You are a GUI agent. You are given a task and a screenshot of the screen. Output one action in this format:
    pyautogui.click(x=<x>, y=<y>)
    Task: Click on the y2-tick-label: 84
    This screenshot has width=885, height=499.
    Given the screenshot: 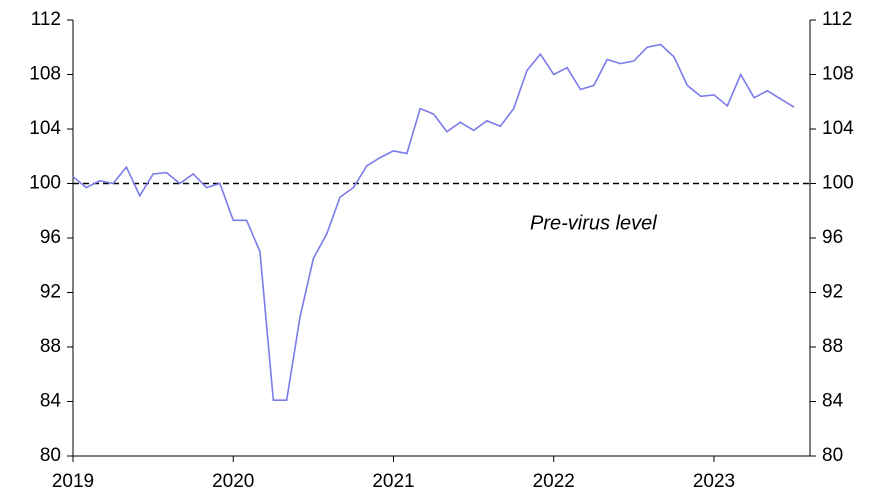 What is the action you would take?
    pyautogui.click(x=833, y=401)
    